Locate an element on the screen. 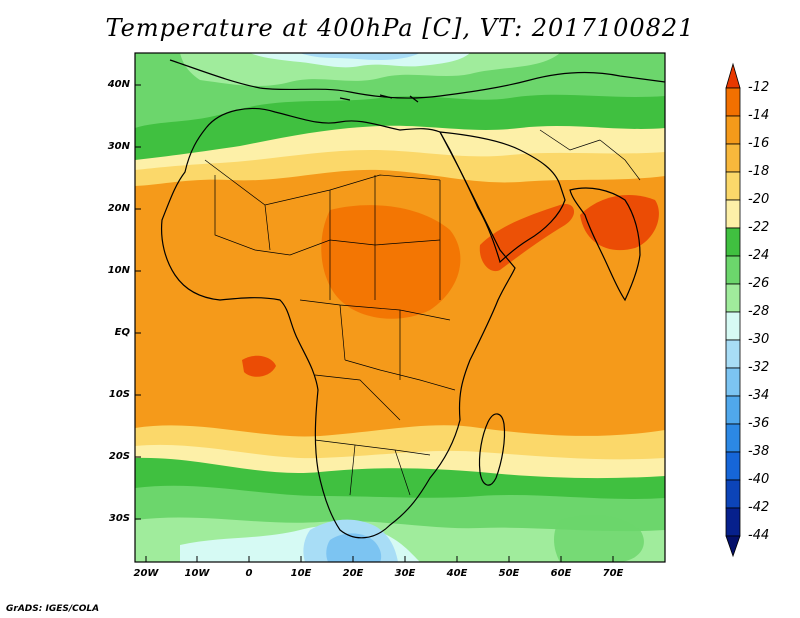 The image size is (800, 618). lat-label-10n: 10N is located at coordinates (118, 270).